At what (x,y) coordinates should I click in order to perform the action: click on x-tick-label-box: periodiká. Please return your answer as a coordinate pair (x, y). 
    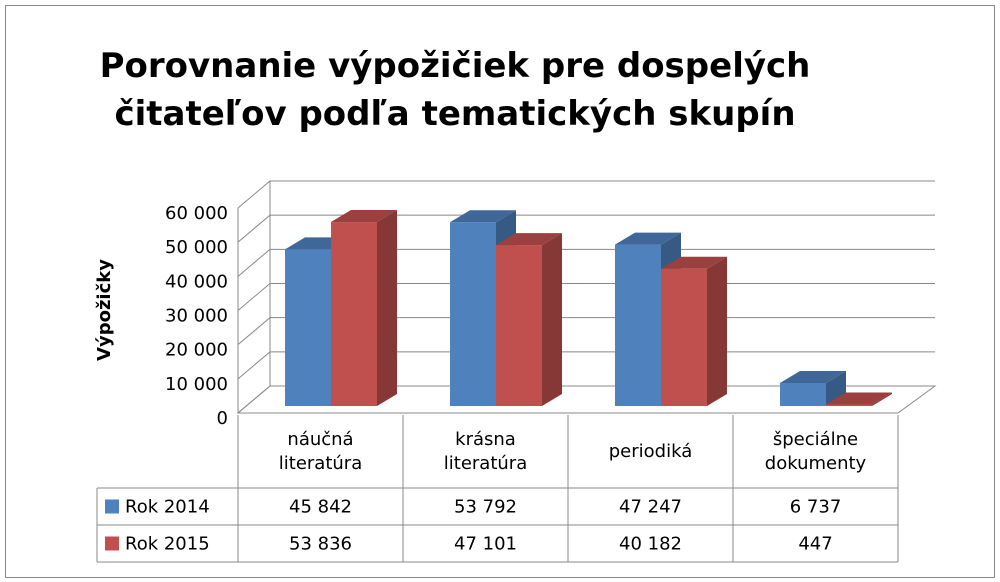
    Looking at the image, I should click on (650, 451).